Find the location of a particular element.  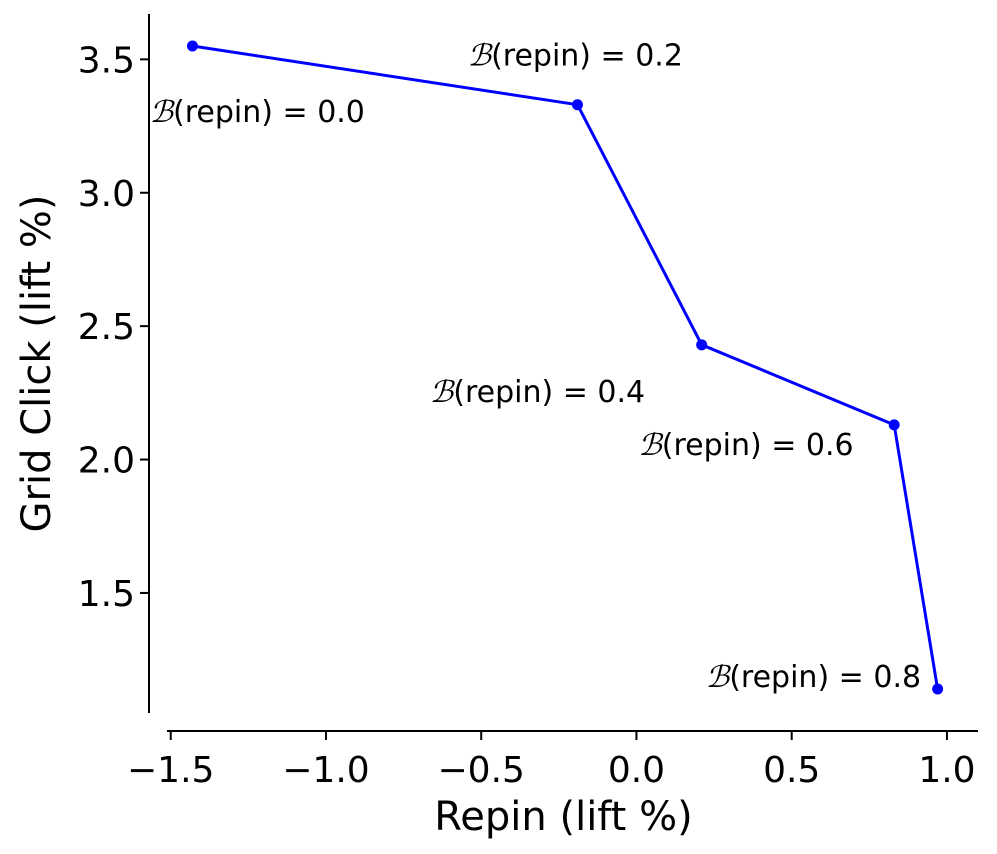

x-axis-title: Repin (lift %) is located at coordinates (563, 817).